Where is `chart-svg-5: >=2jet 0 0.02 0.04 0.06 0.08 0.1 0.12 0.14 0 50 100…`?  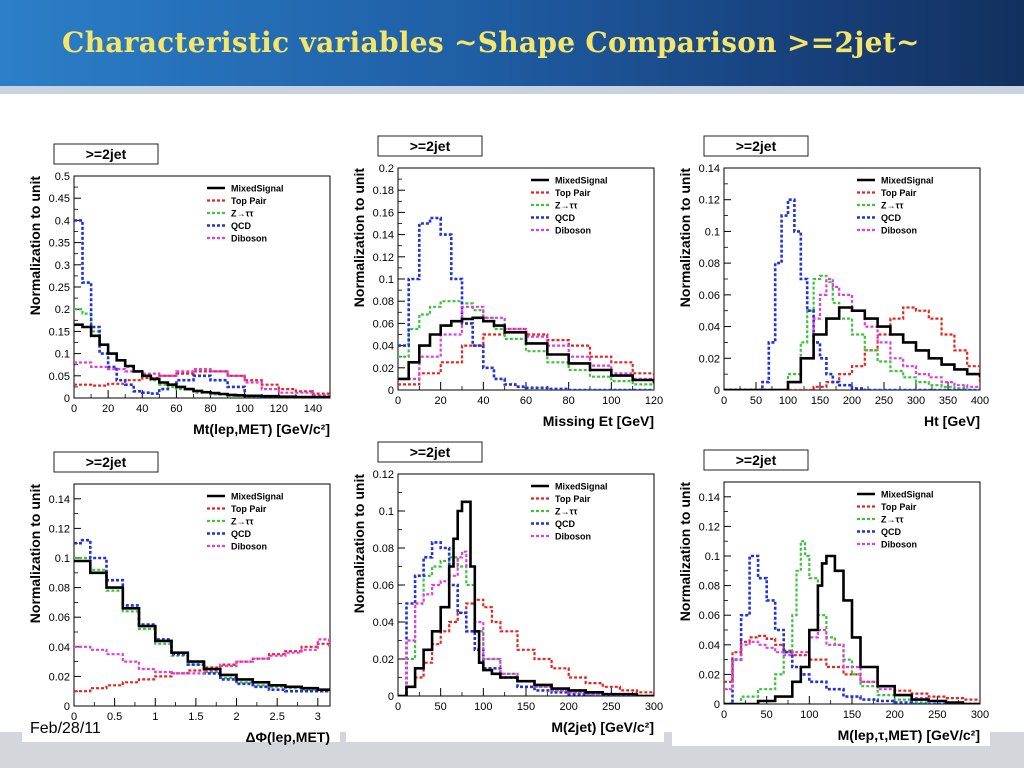 chart-svg-5: >=2jet 0 0.02 0.04 0.06 0.08 0.1 0.12 0.14 0 50 100… is located at coordinates (833, 596).